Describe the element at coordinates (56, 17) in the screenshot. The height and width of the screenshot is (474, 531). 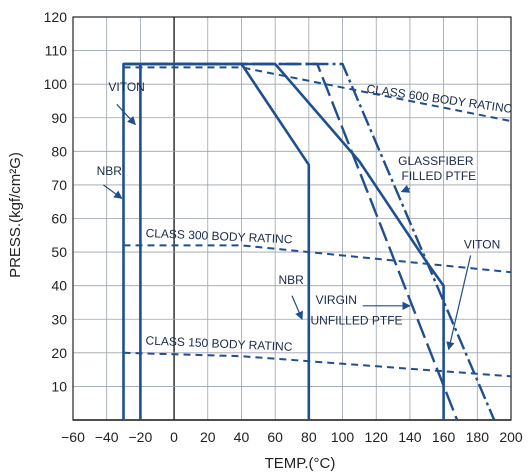
I see `y-tick-label: 120` at that location.